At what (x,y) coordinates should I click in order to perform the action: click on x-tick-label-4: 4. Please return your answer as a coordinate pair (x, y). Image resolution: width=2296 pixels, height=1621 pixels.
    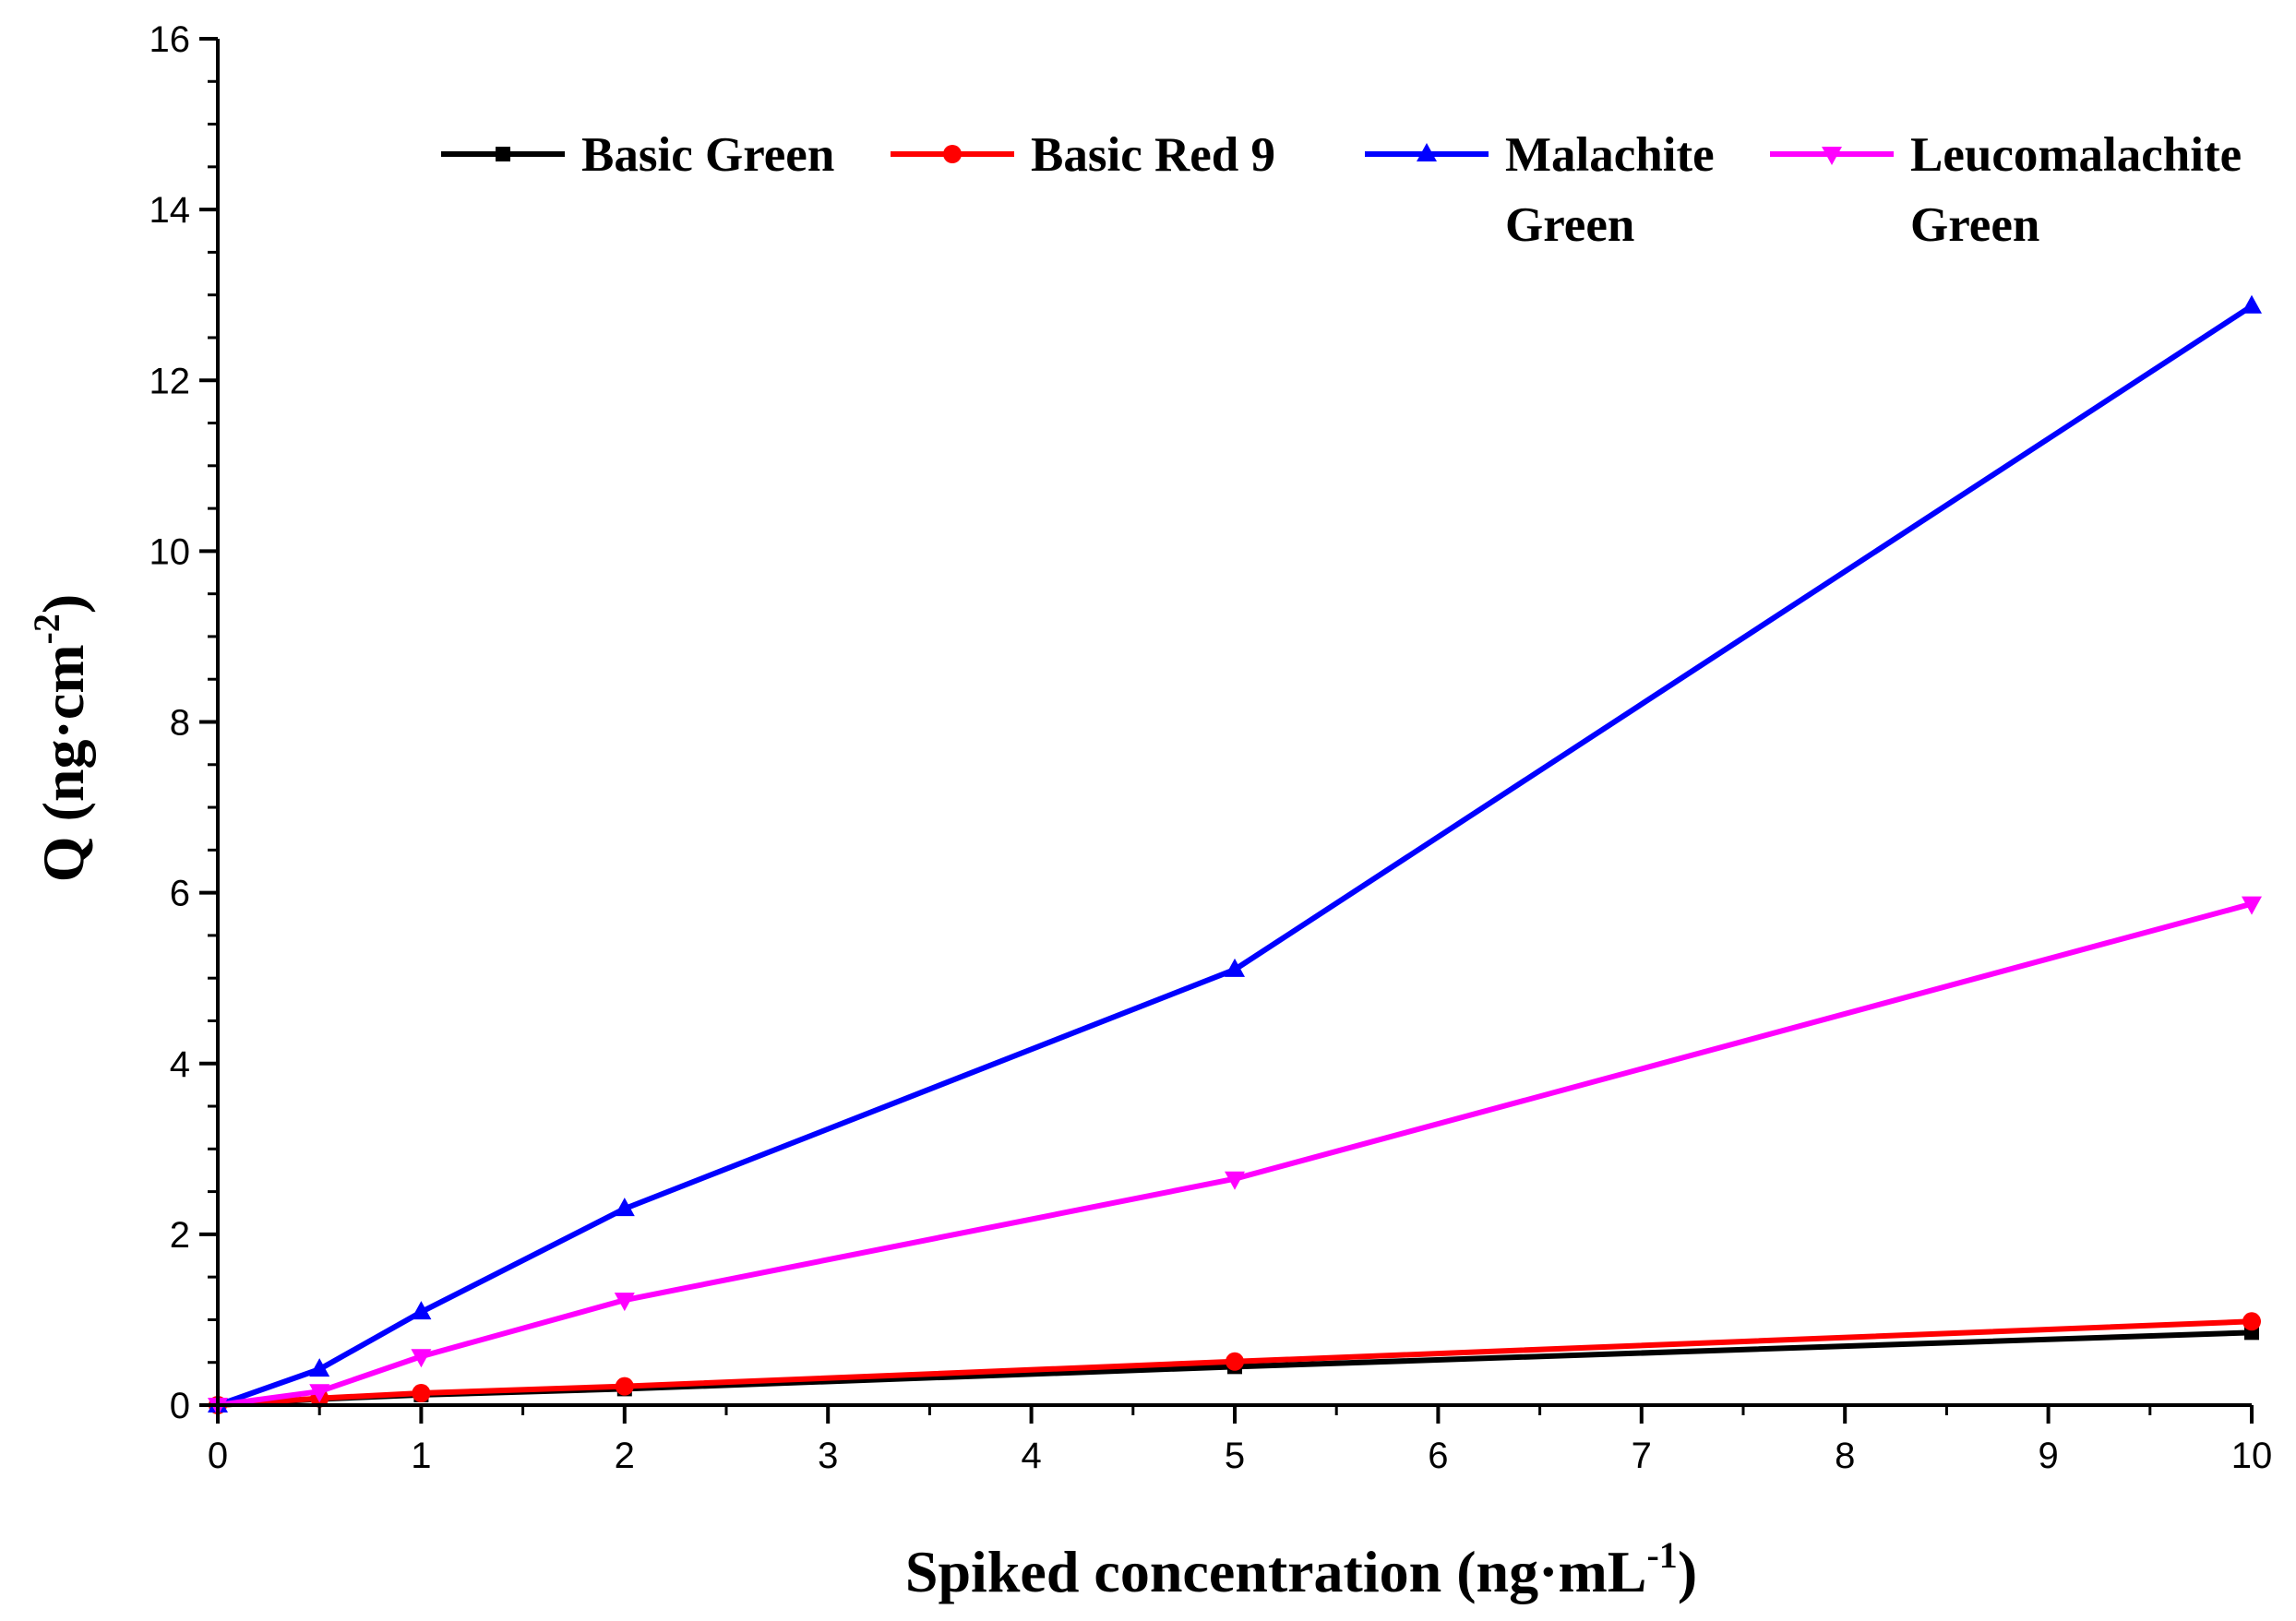
    Looking at the image, I should click on (1031, 1456).